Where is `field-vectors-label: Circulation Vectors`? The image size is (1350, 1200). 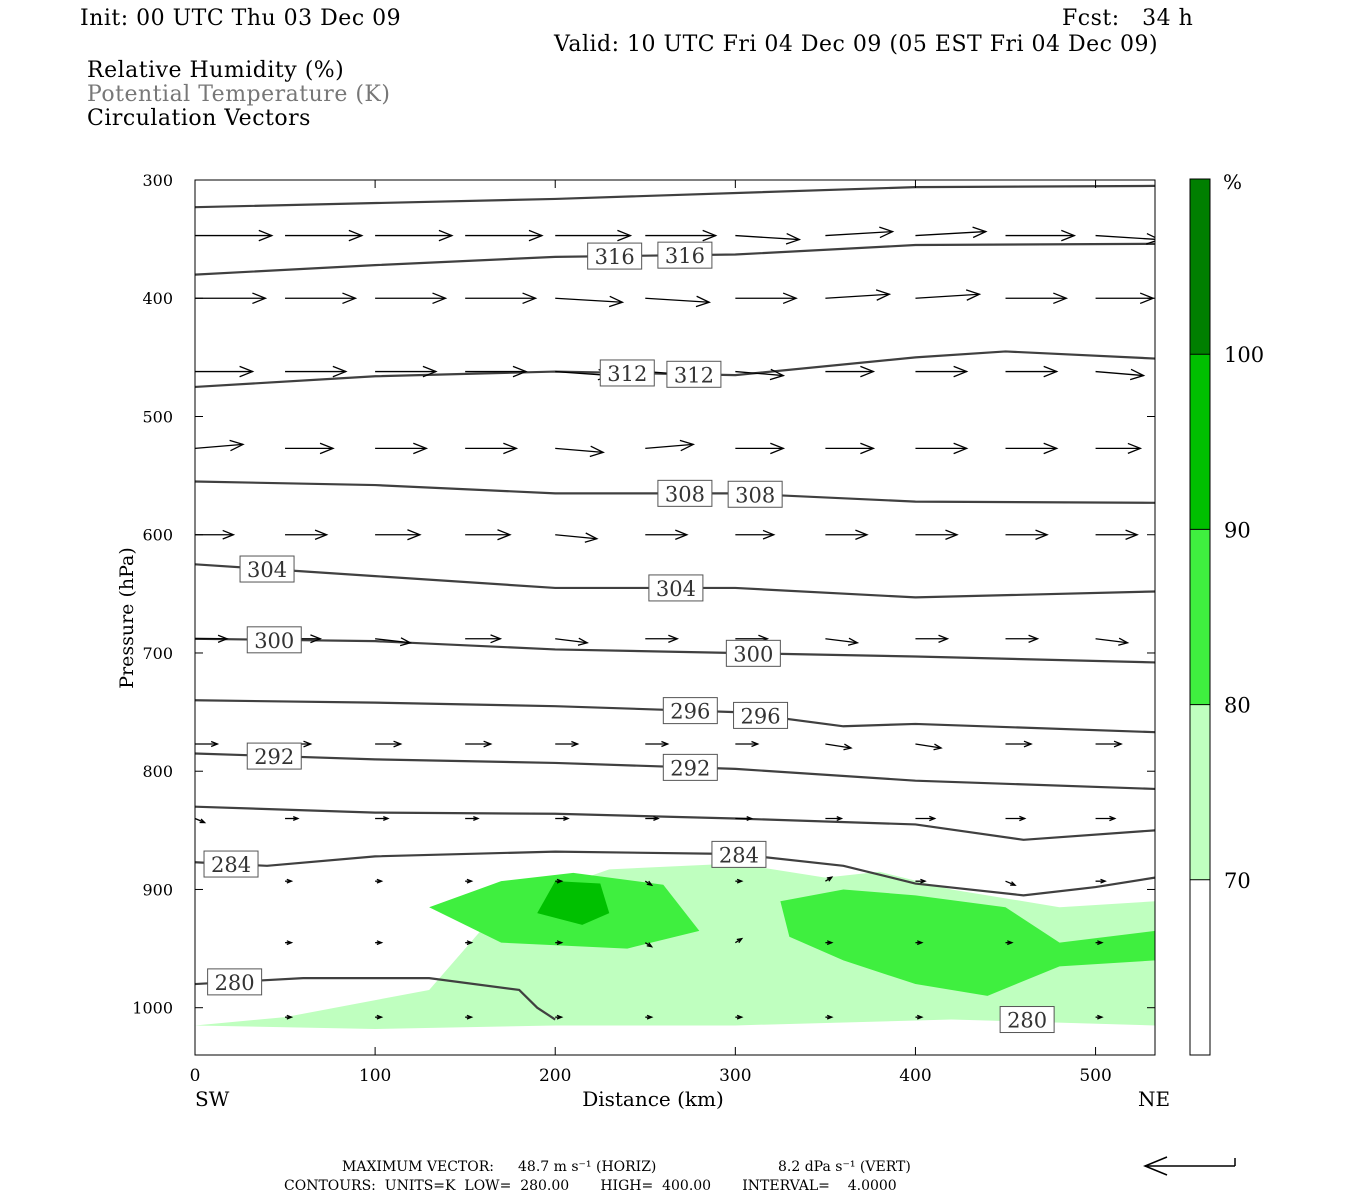 field-vectors-label: Circulation Vectors is located at coordinates (199, 118).